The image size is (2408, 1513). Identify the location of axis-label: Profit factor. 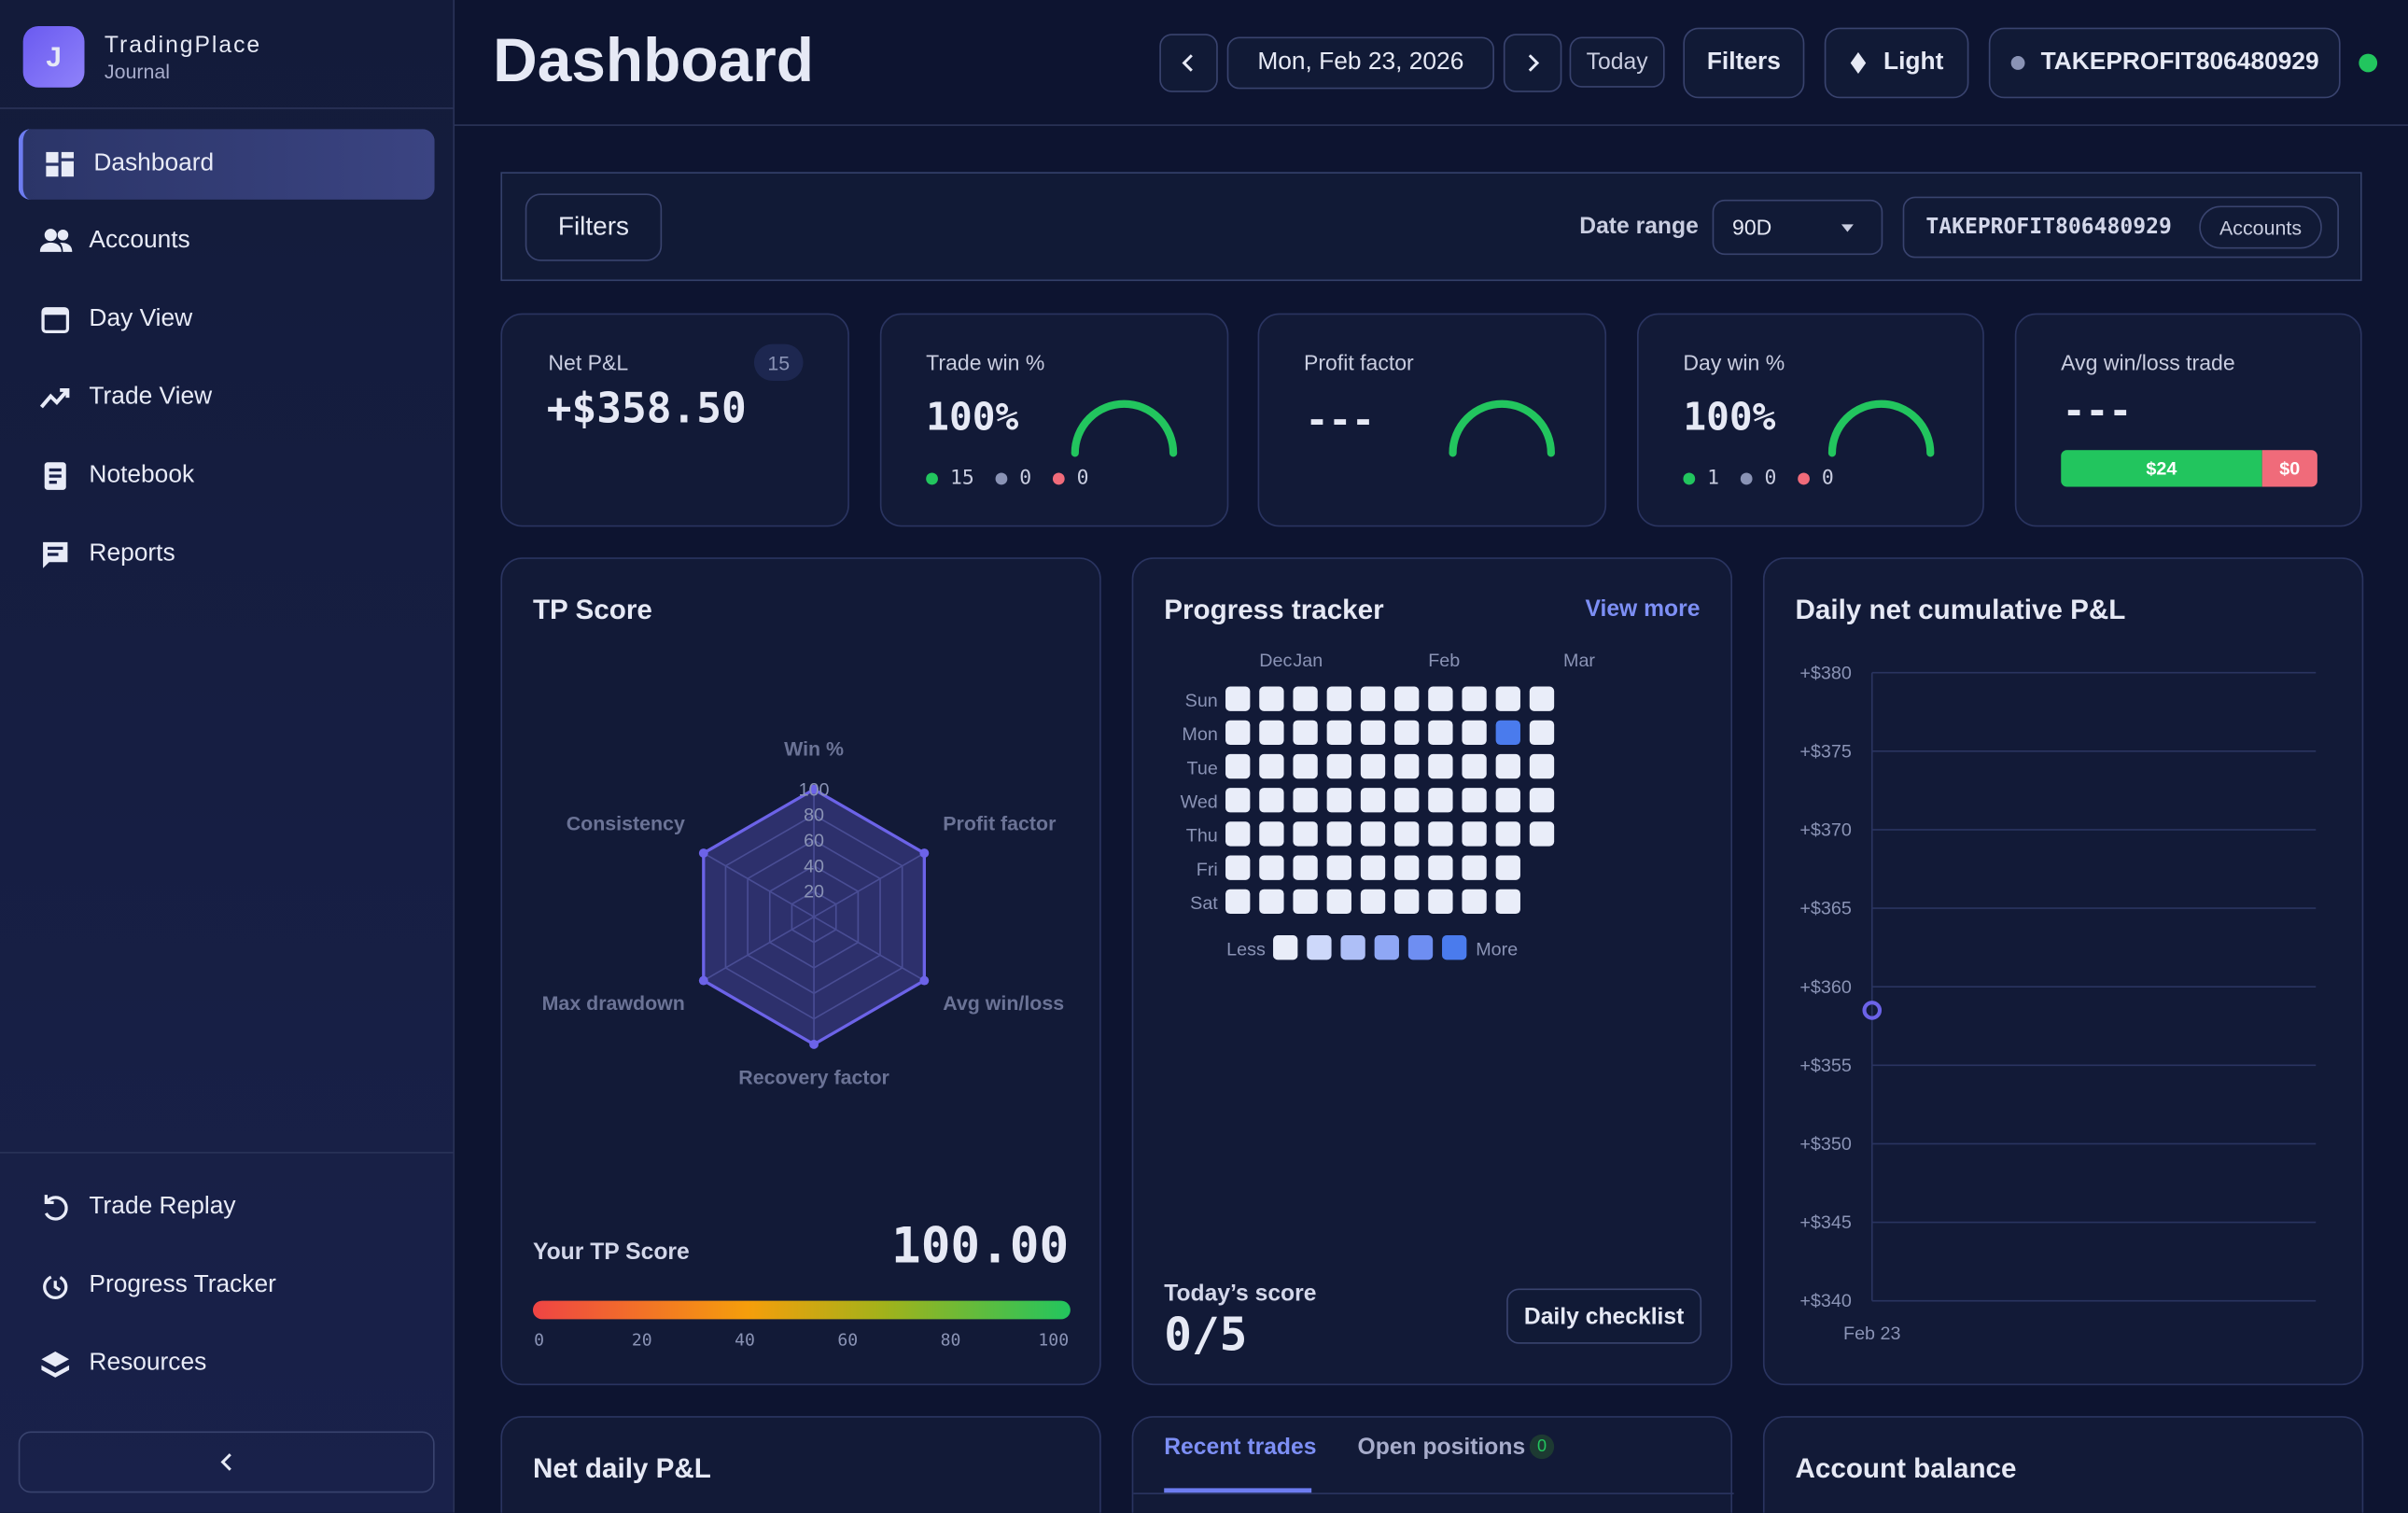
(999, 823).